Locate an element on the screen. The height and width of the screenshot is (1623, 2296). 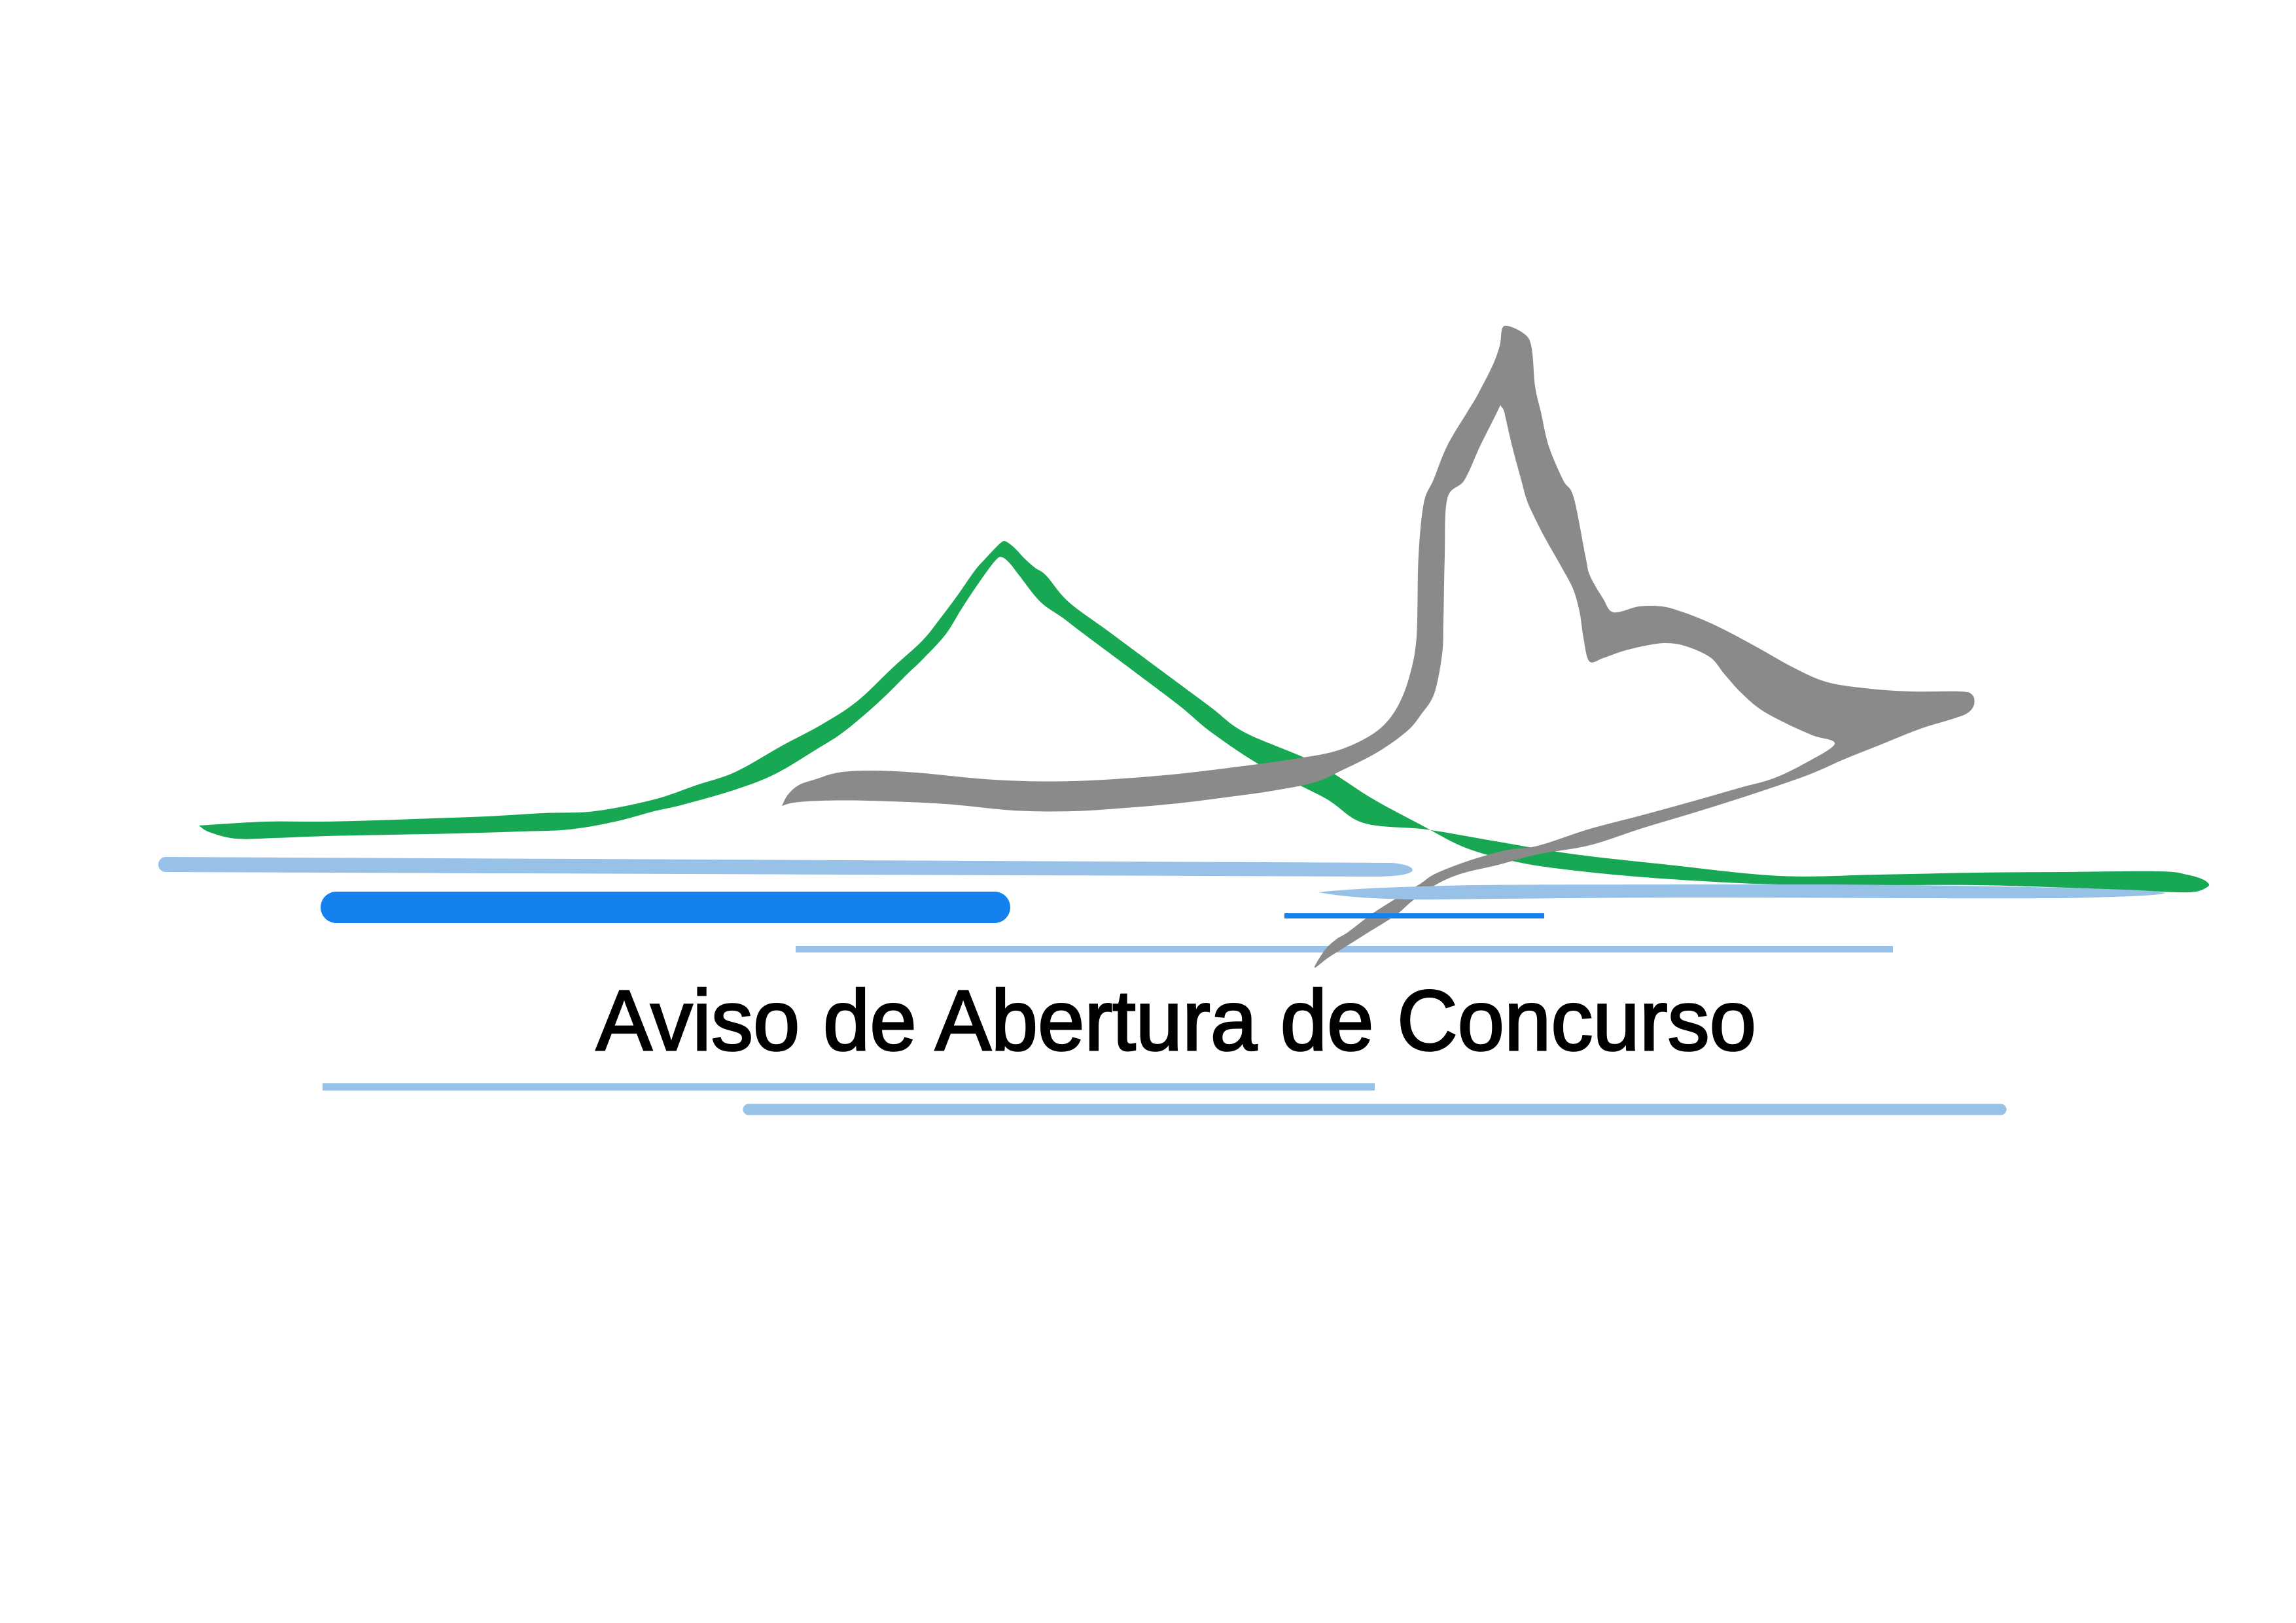
svg-text: Aviso de Abertura de Concurso is located at coordinates (1176, 1020).